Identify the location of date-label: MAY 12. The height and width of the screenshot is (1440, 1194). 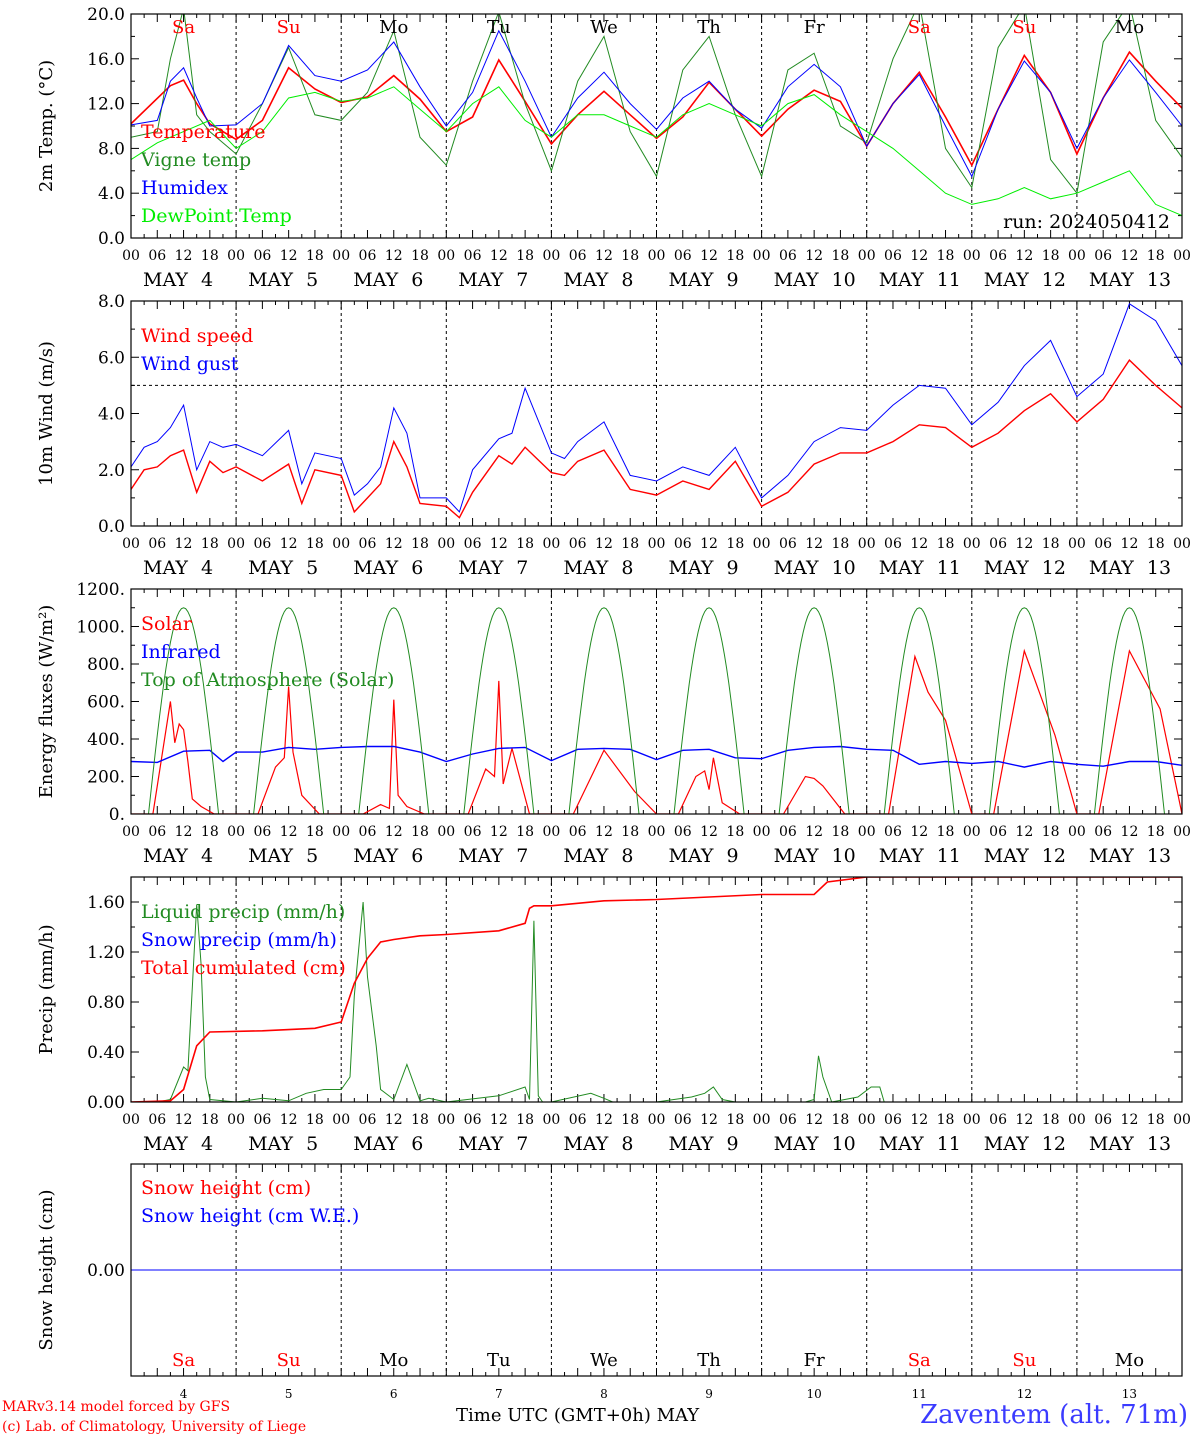
(1025, 856).